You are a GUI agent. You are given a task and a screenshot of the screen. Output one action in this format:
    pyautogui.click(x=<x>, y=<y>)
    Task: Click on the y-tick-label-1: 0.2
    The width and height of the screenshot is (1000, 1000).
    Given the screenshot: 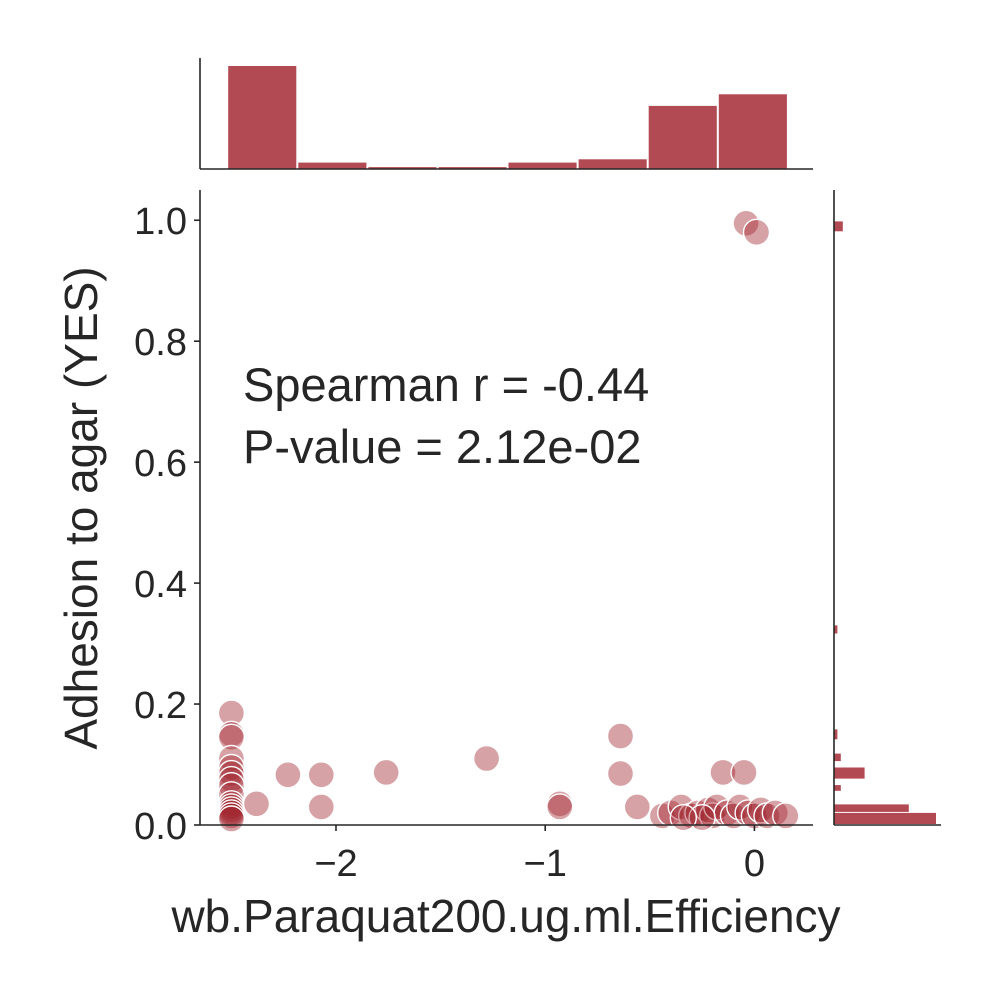 What is the action you would take?
    pyautogui.click(x=160, y=706)
    